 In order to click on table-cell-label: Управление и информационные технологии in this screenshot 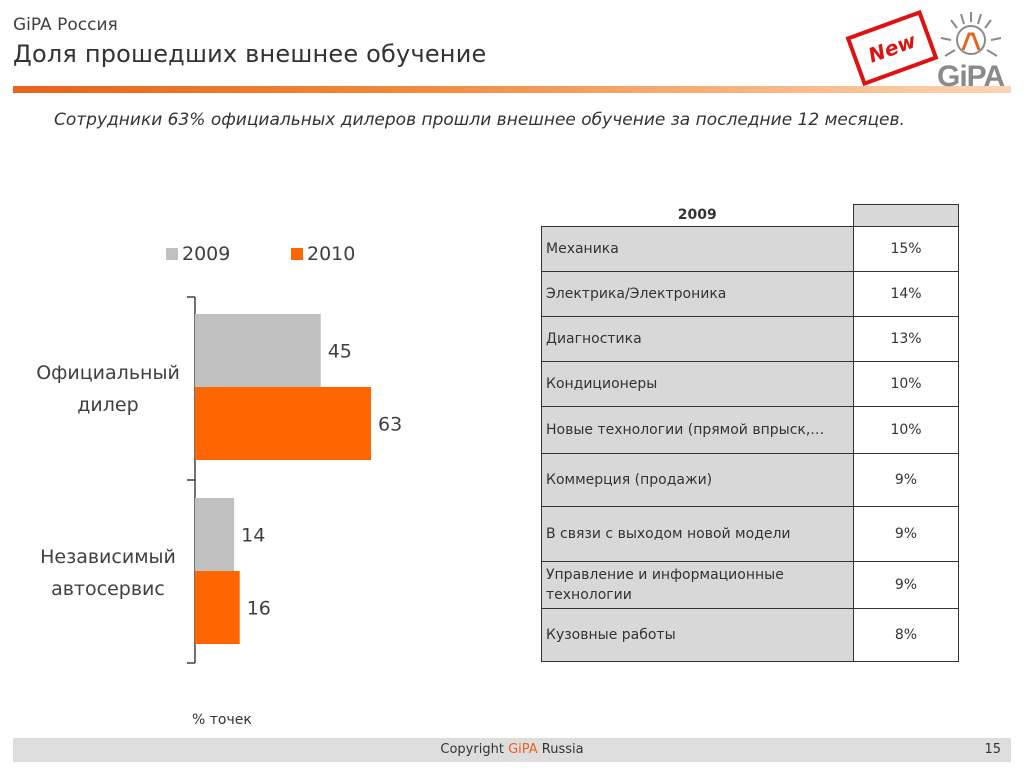, I will do `click(697, 585)`.